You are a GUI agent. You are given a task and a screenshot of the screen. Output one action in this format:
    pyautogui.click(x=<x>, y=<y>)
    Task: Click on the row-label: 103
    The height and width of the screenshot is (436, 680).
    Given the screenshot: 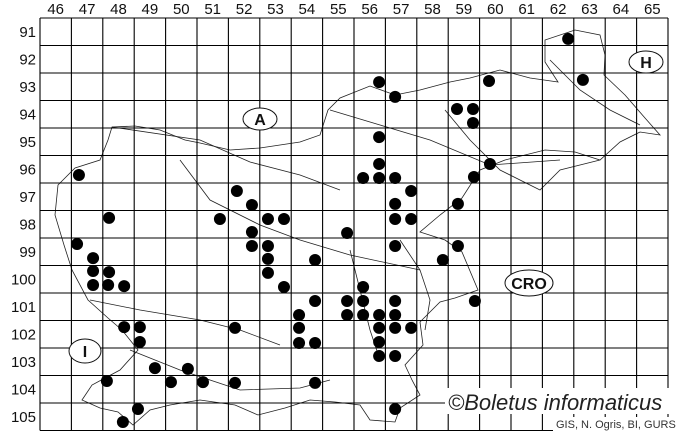 What is the action you would take?
    pyautogui.click(x=23, y=362)
    